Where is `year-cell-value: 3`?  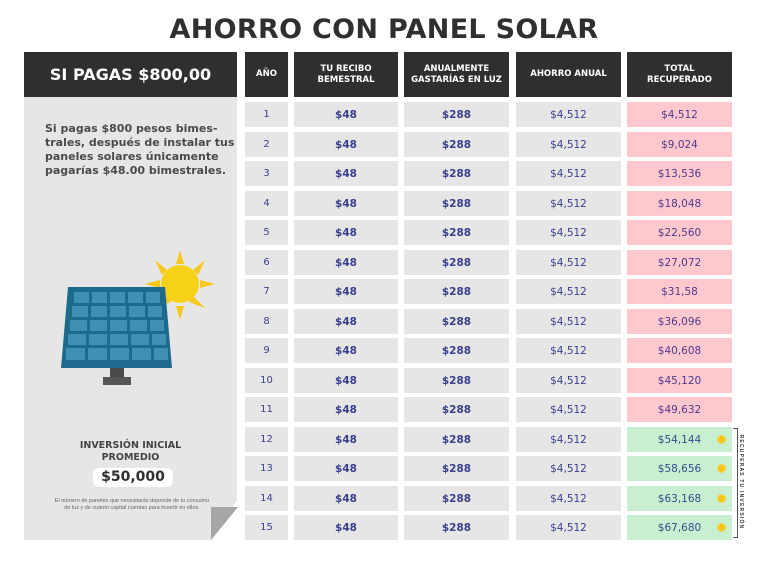 year-cell-value: 3 is located at coordinates (266, 173).